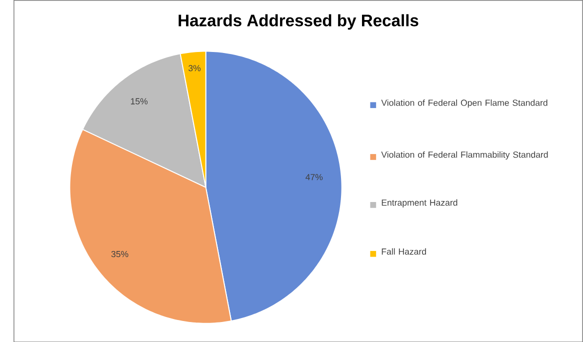 This screenshot has height=342, width=583. Describe the element at coordinates (404, 251) in the screenshot. I see `legend-label: Fall Hazard` at that location.